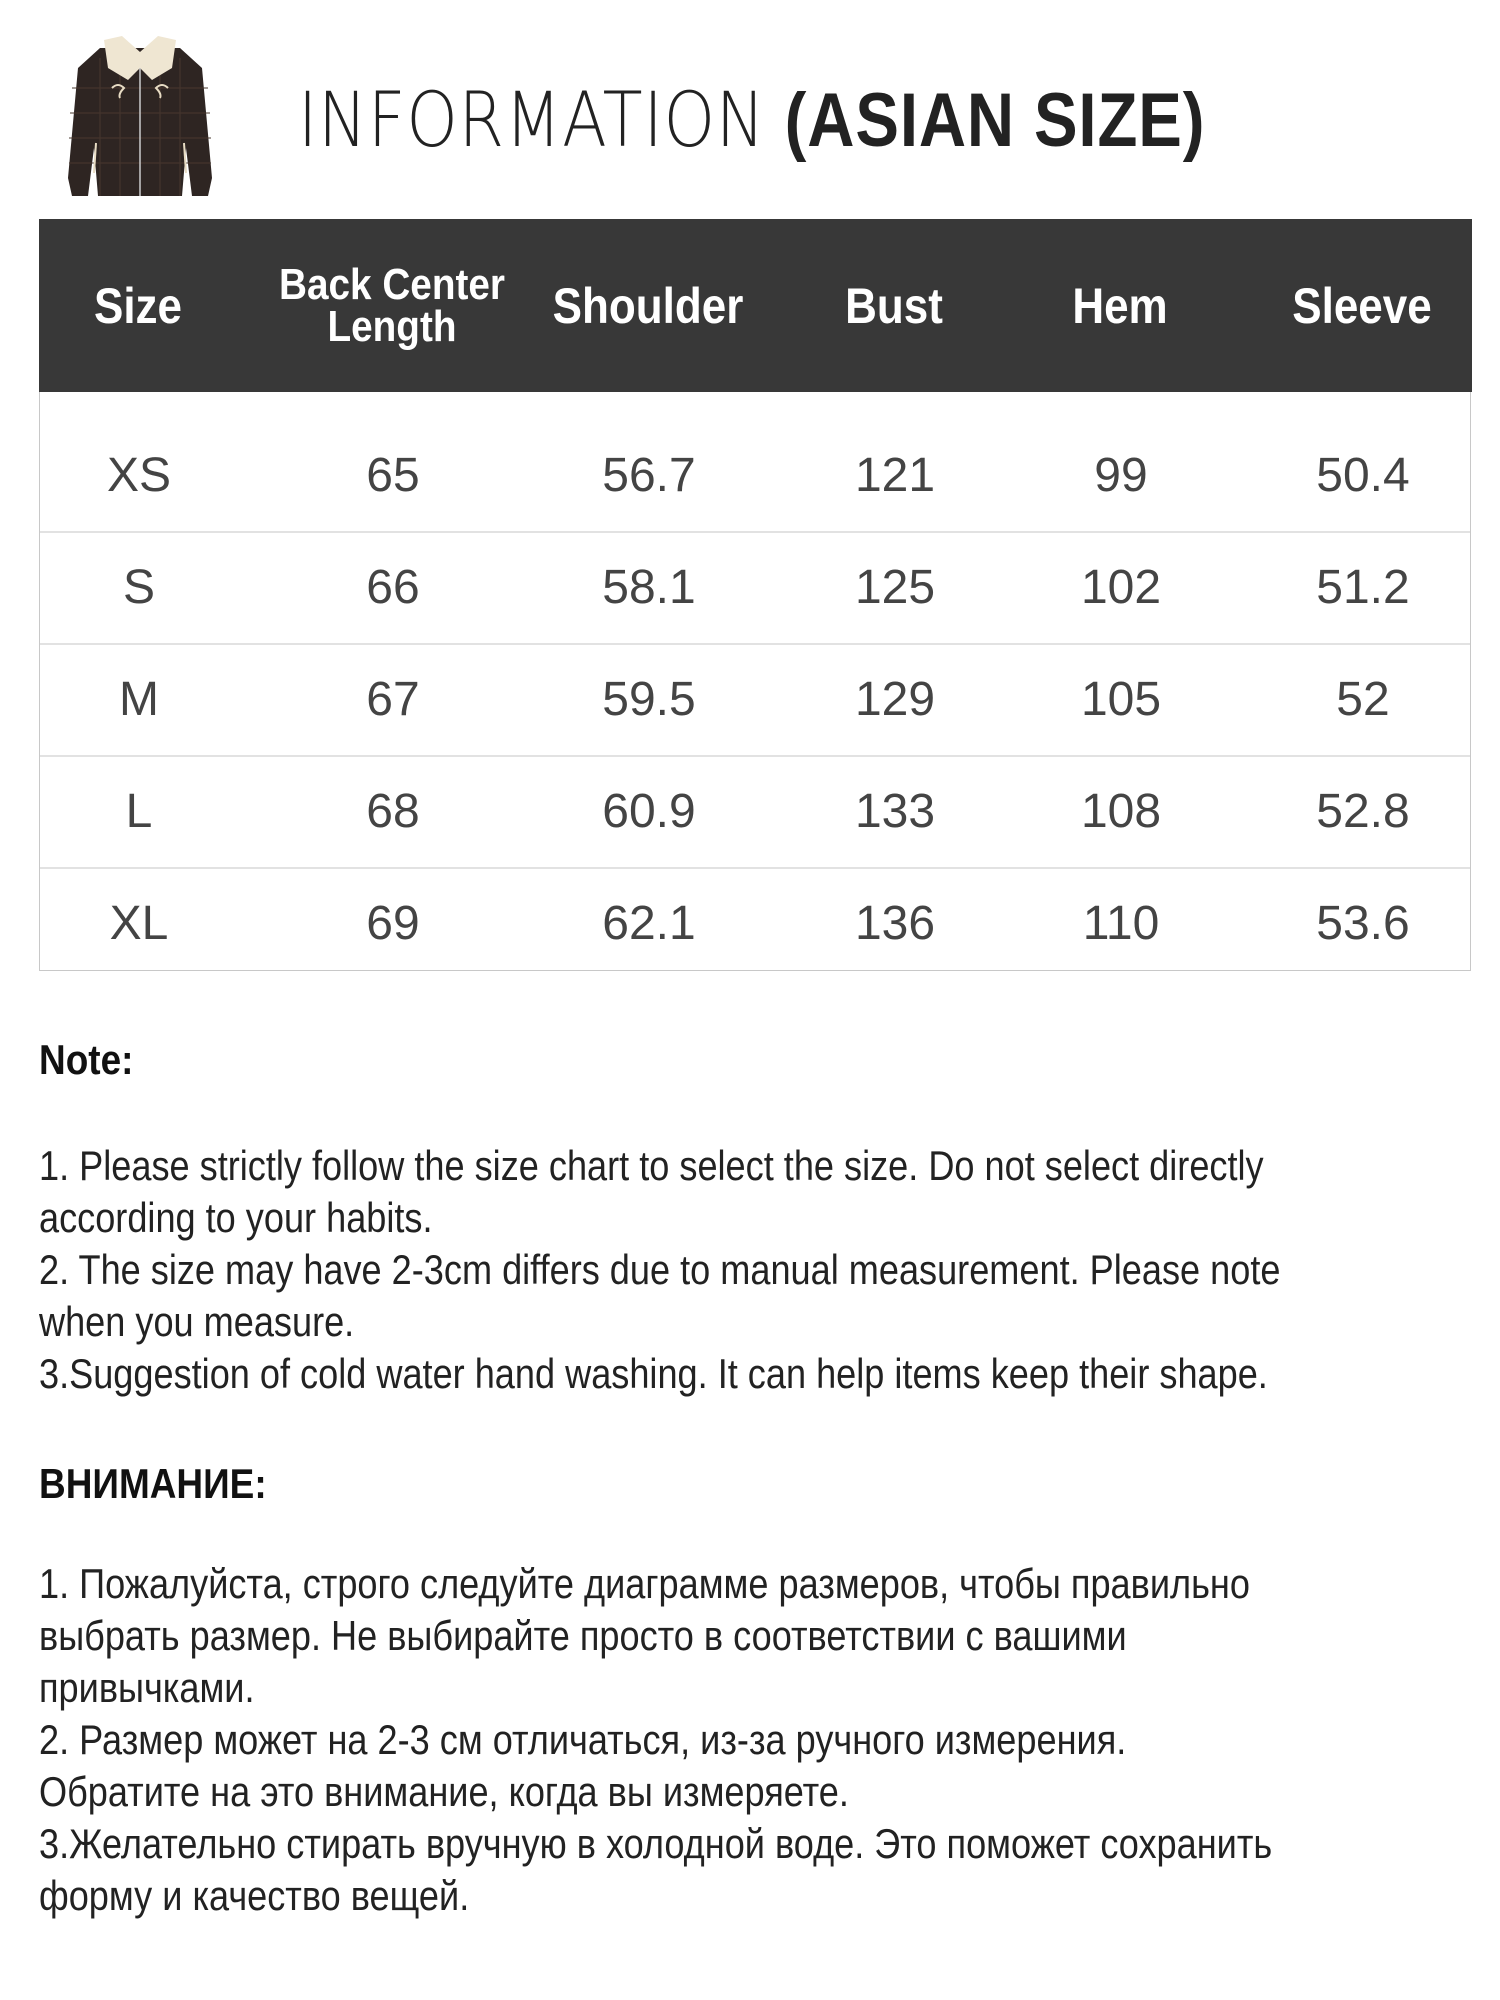 The height and width of the screenshot is (2000, 1500). I want to click on measurement-cell: 67, so click(393, 699).